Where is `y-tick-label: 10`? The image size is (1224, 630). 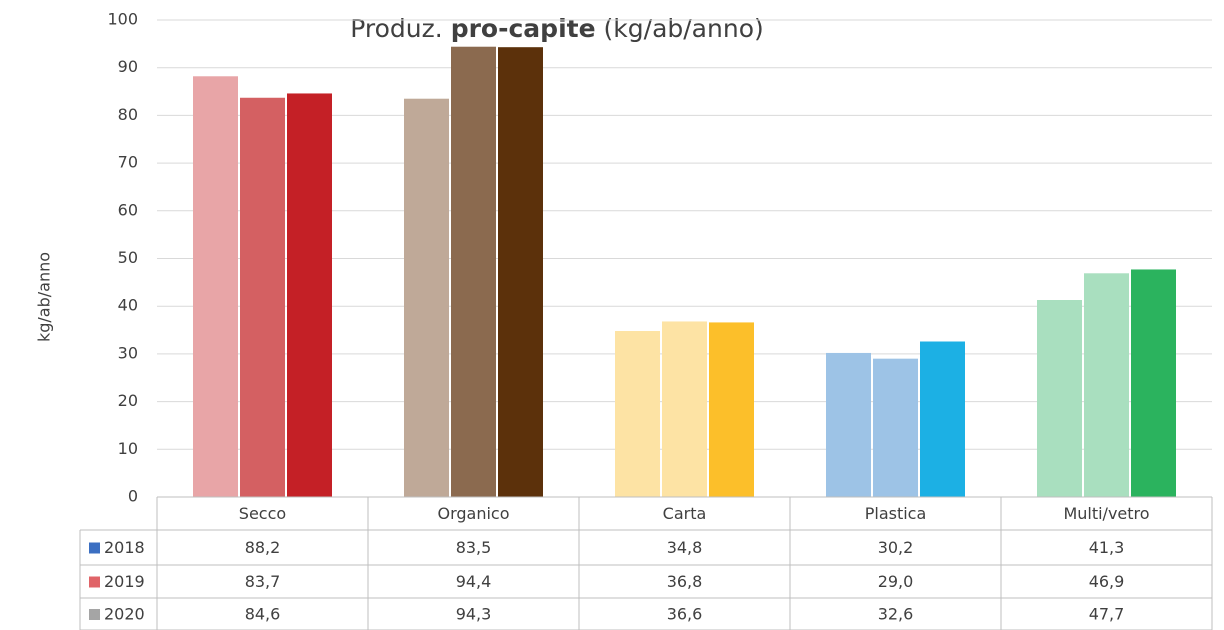
y-tick-label: 10 is located at coordinates (128, 448).